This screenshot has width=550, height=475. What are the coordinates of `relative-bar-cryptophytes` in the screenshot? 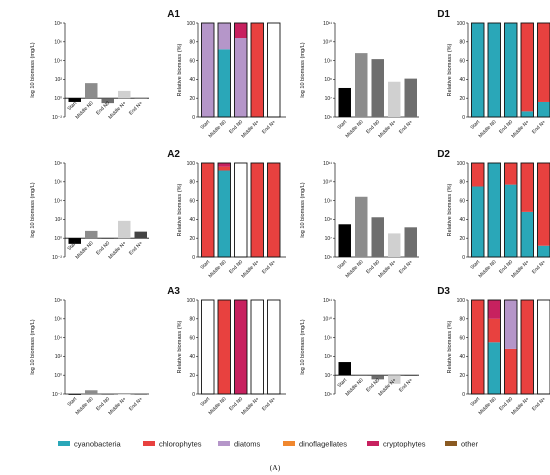 It's located at (240, 347).